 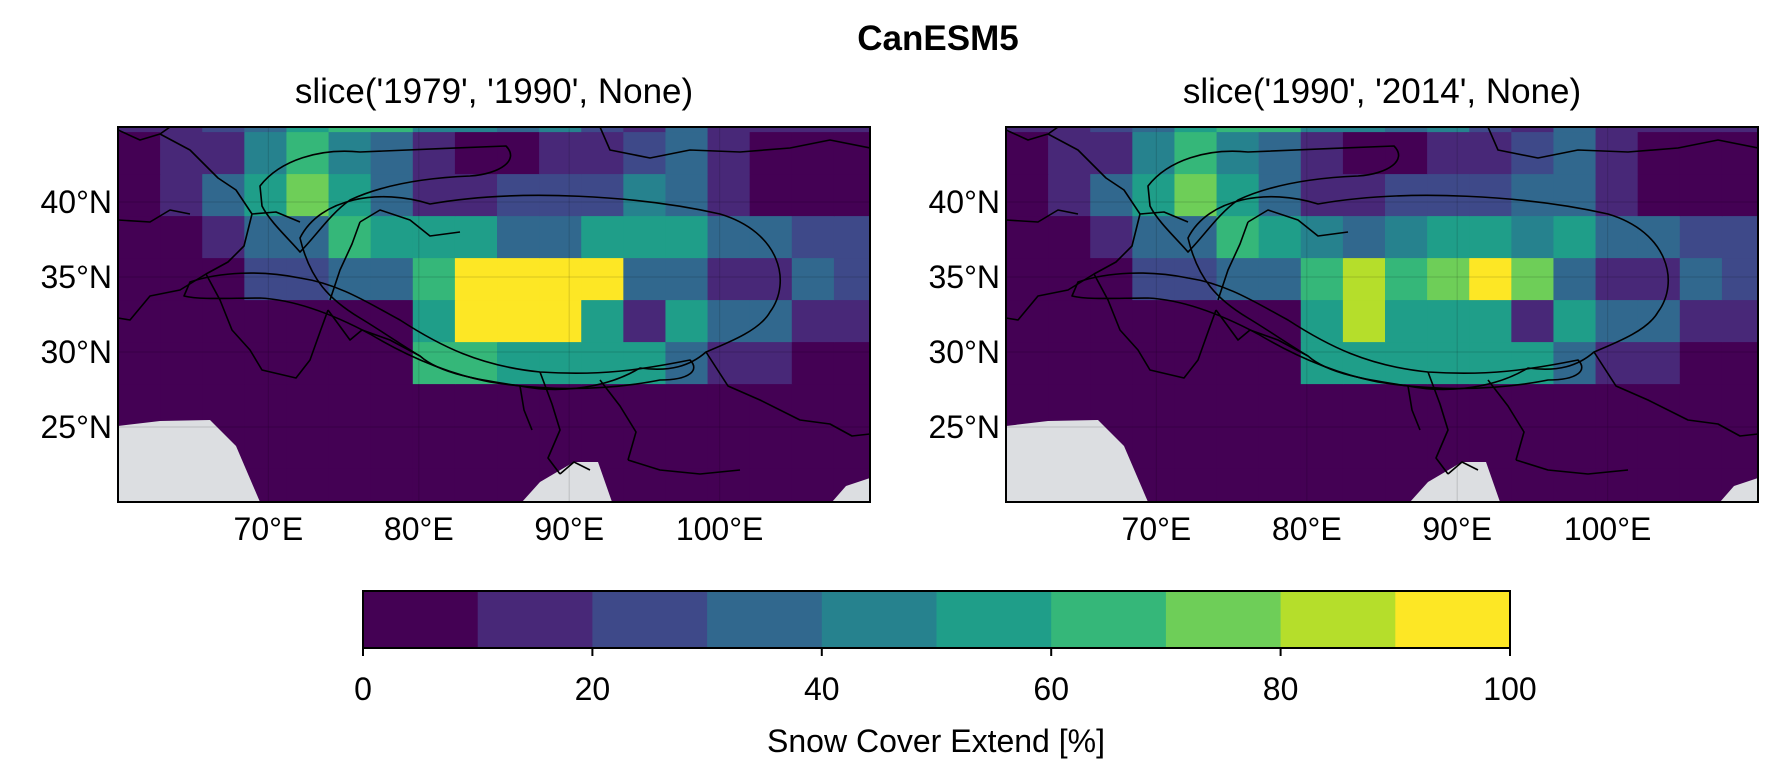 I want to click on tianshan-range-outline, so click(x=385, y=199).